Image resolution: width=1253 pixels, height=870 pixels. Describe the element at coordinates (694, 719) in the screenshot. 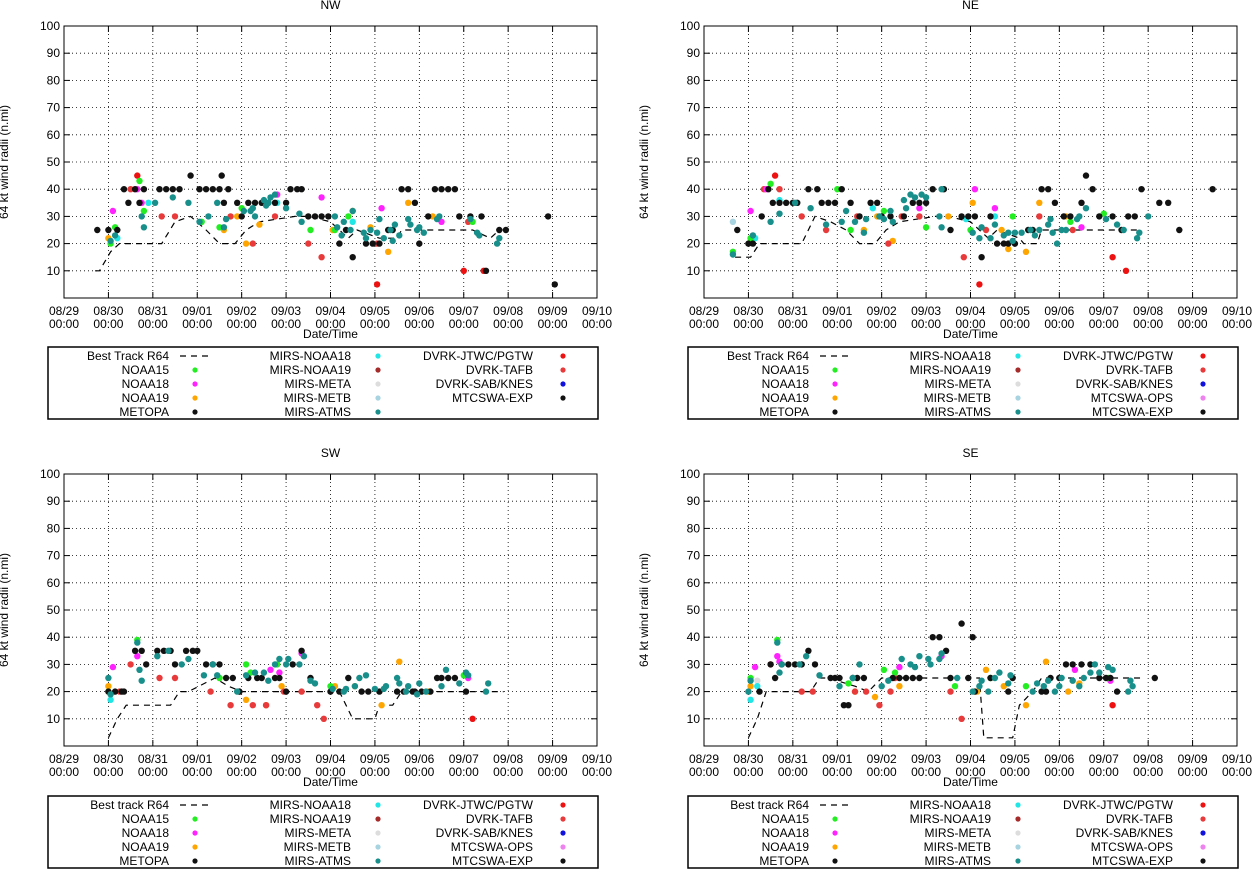

I see `y-tick-label: 10` at that location.